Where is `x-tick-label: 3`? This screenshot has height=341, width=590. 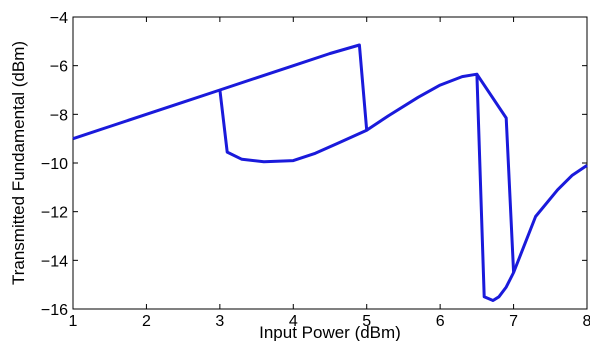
x-tick-label: 3 is located at coordinates (219, 321).